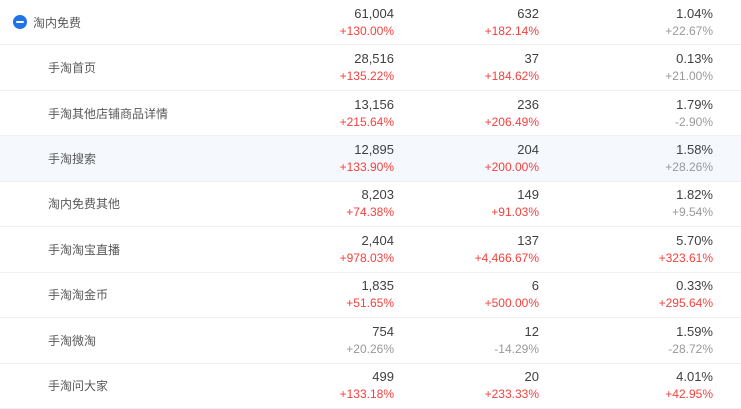 The height and width of the screenshot is (409, 741). Describe the element at coordinates (626, 295) in the screenshot. I see `rate-cell: 0.33% +295.64%` at that location.